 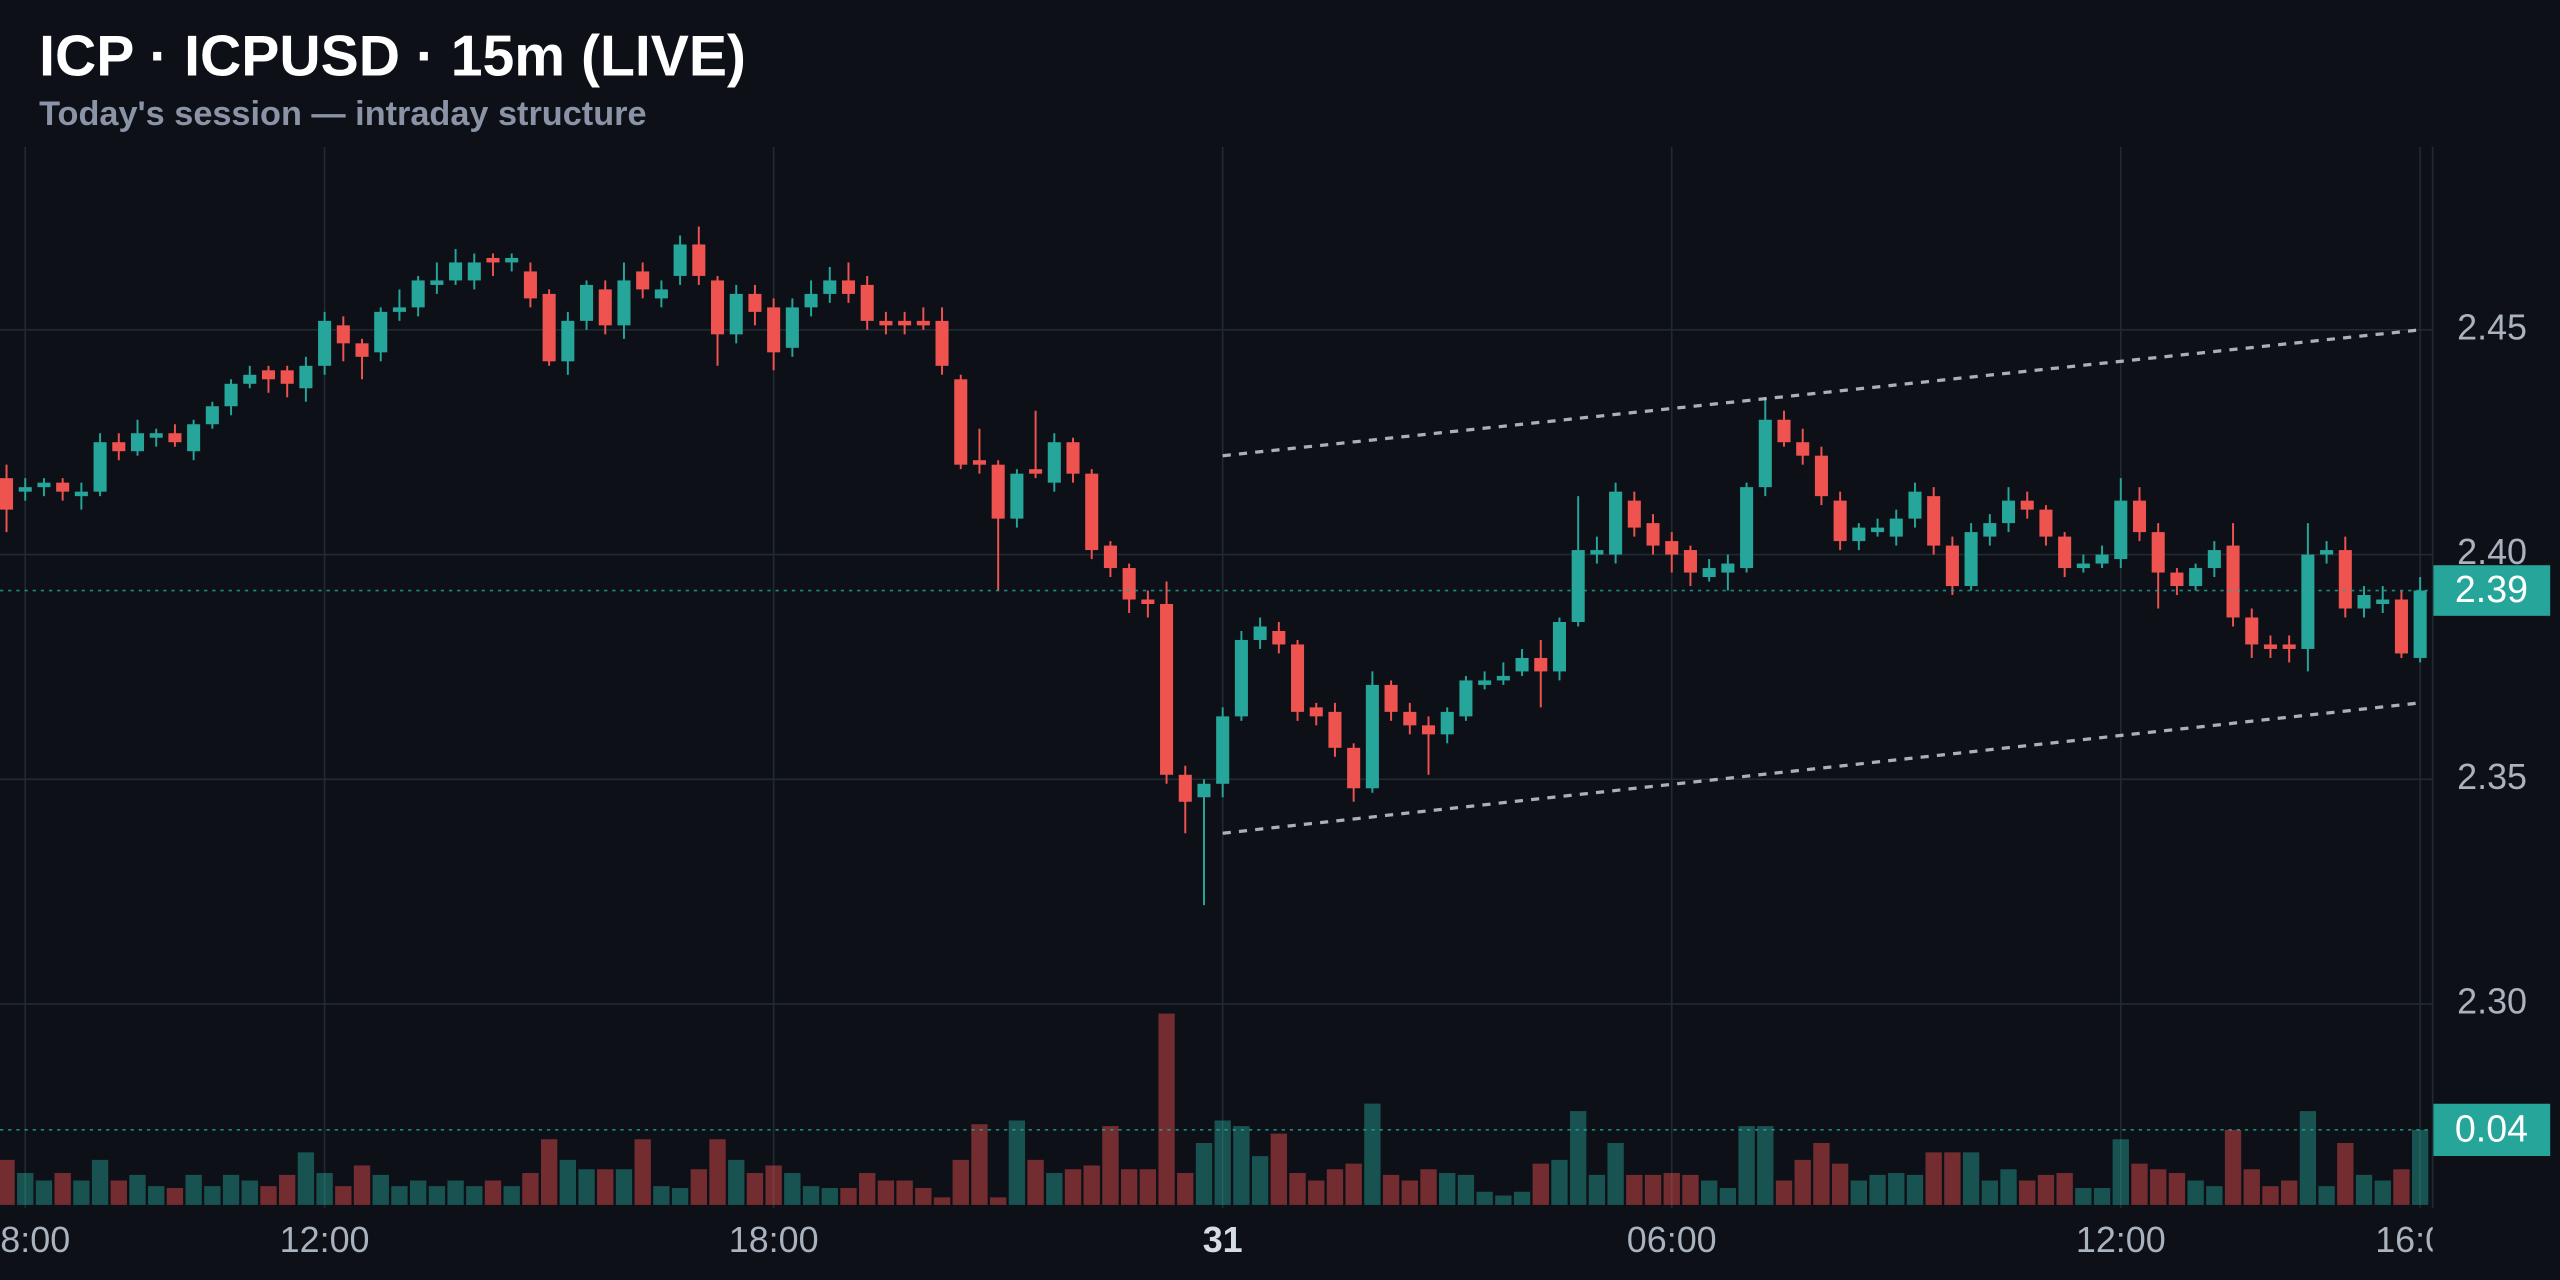 What do you see at coordinates (1672, 1239) in the screenshot?
I see `x-tick-label: 06:00` at bounding box center [1672, 1239].